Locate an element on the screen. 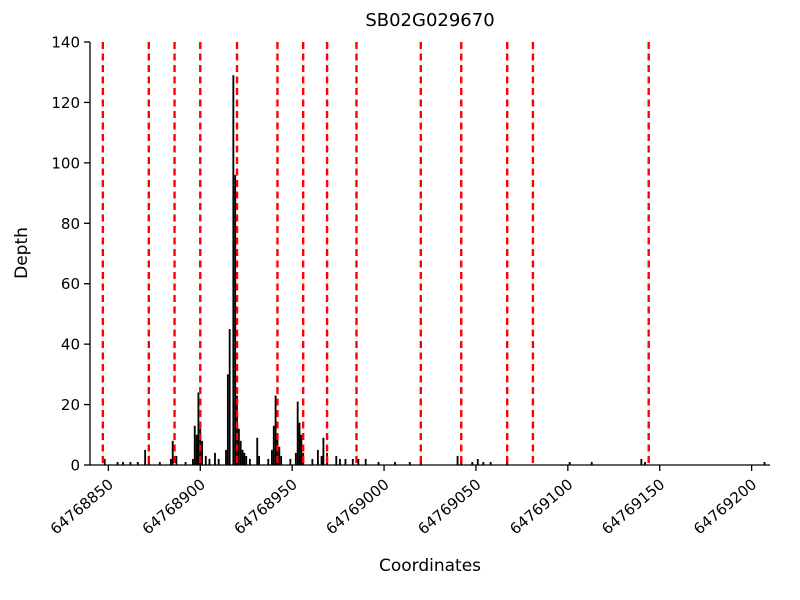  x-tick-label: 64768900 is located at coordinates (174, 506).